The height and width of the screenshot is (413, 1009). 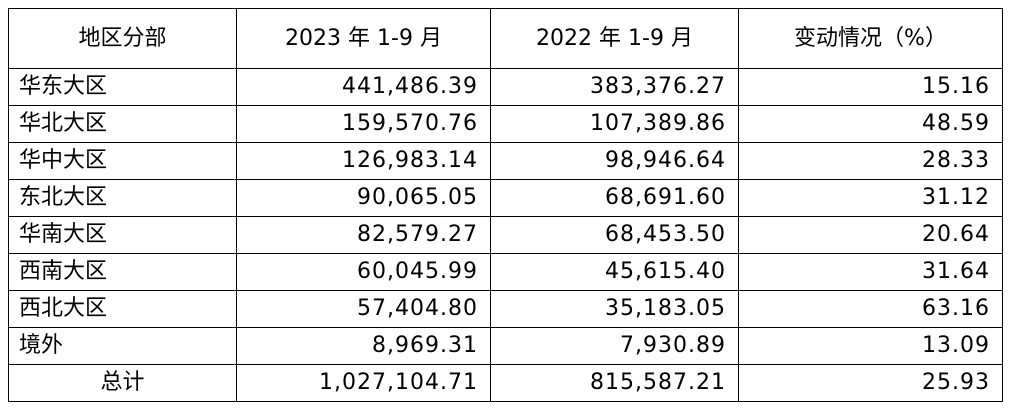 What do you see at coordinates (870, 383) in the screenshot?
I see `total-change-cell: 25.93` at bounding box center [870, 383].